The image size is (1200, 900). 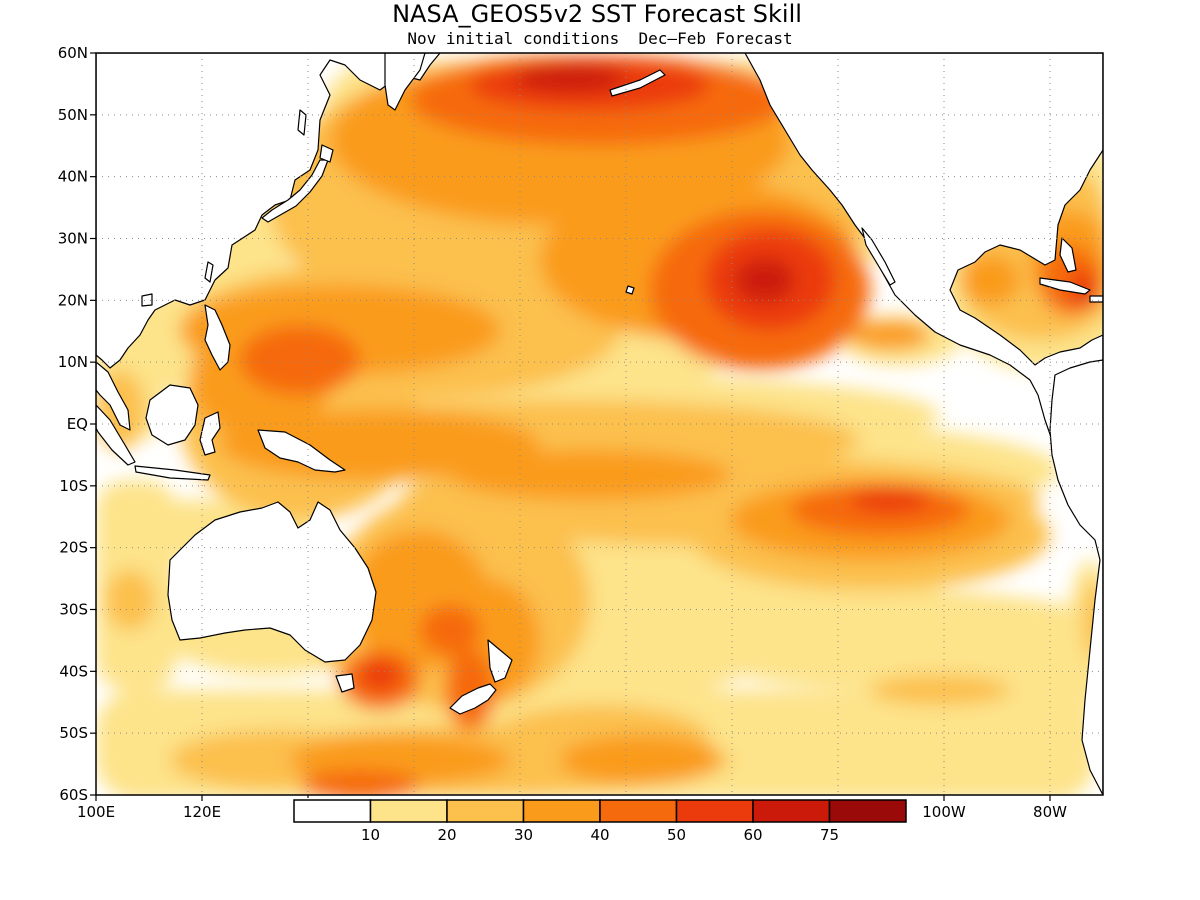 I want to click on baja-california, so click(x=878, y=256).